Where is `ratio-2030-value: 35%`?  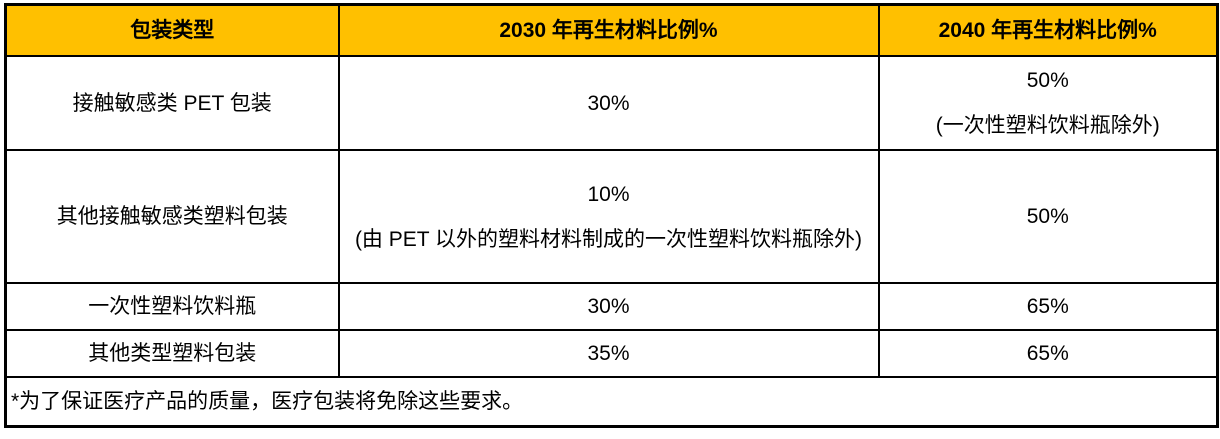
ratio-2030-value: 35% is located at coordinates (608, 353).